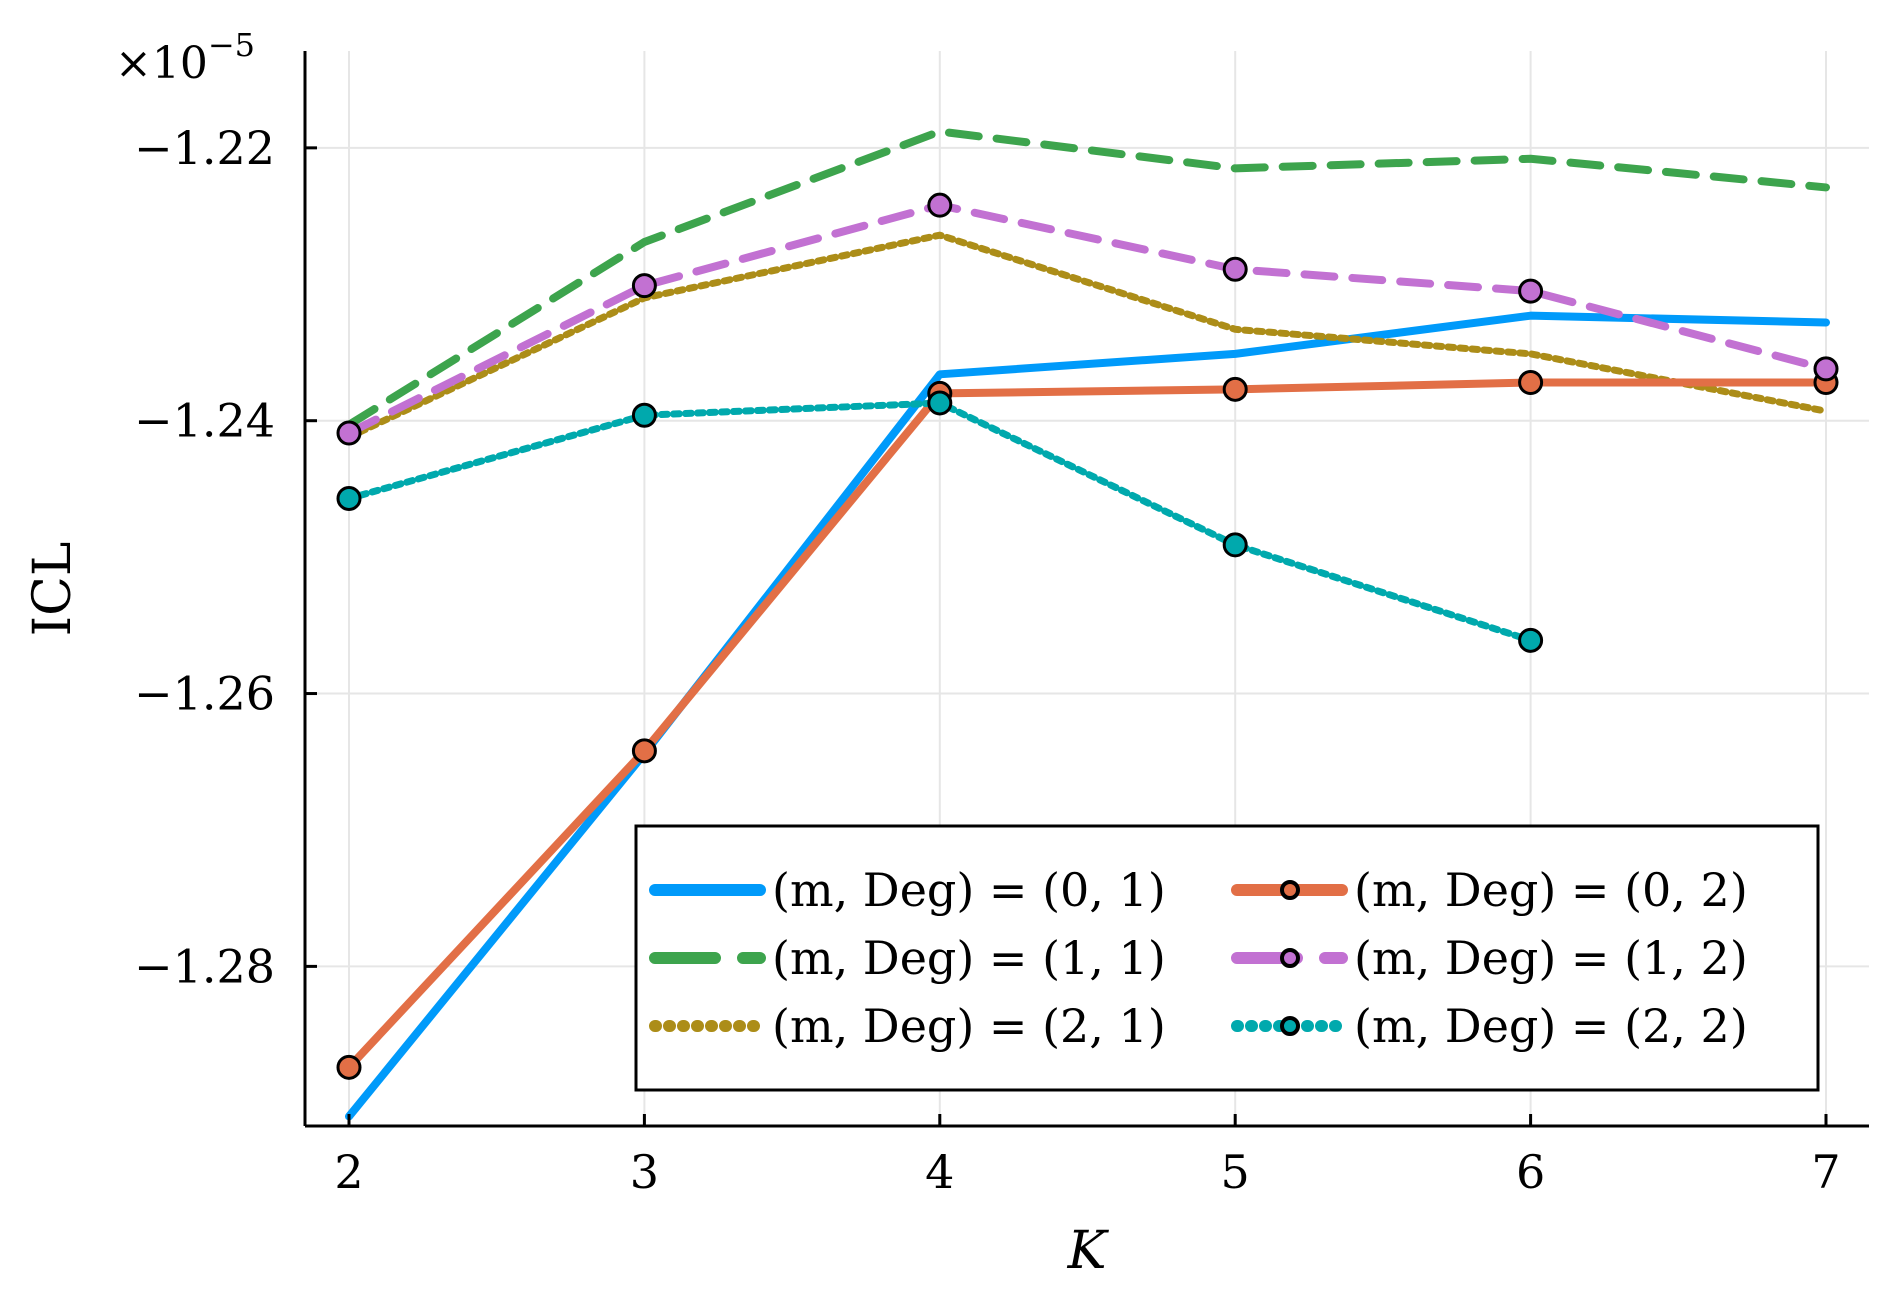  What do you see at coordinates (204, 148) in the screenshot?
I see `y-tick-label: −1.22` at bounding box center [204, 148].